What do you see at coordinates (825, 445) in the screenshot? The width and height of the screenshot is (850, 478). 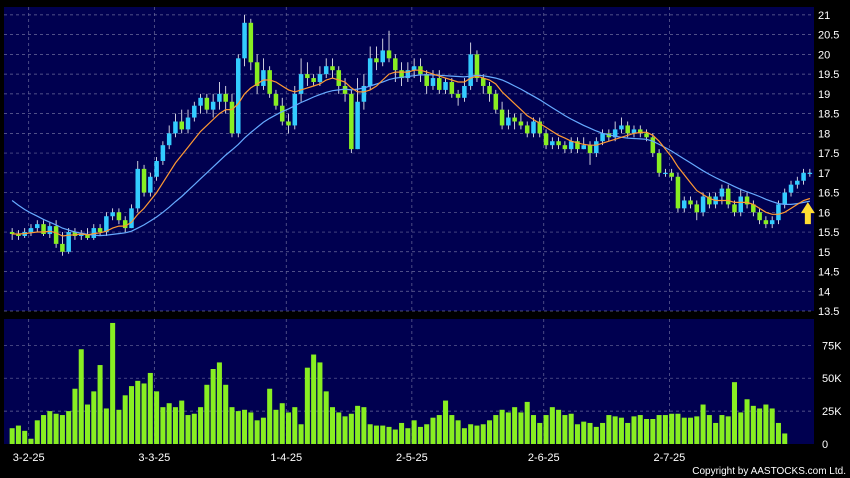 I see `volume-tick-label: 0` at bounding box center [825, 445].